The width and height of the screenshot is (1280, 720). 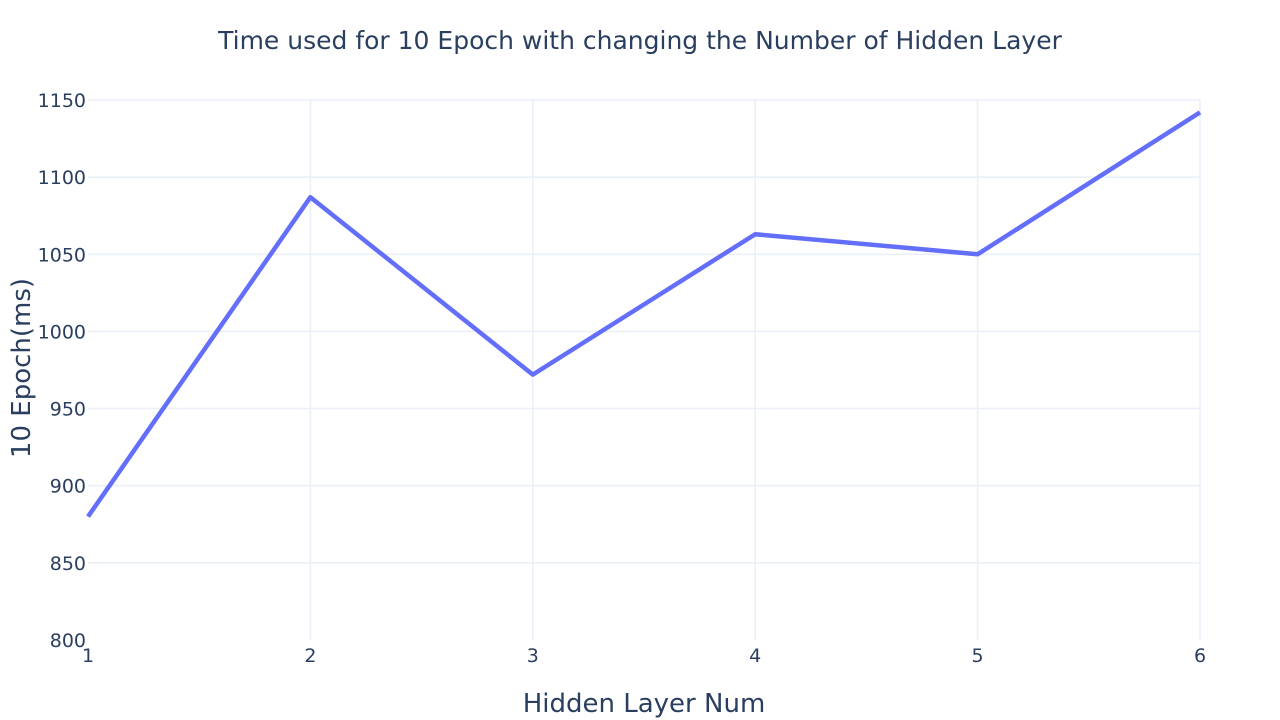 I want to click on x-tick-label: 2, so click(x=310, y=656).